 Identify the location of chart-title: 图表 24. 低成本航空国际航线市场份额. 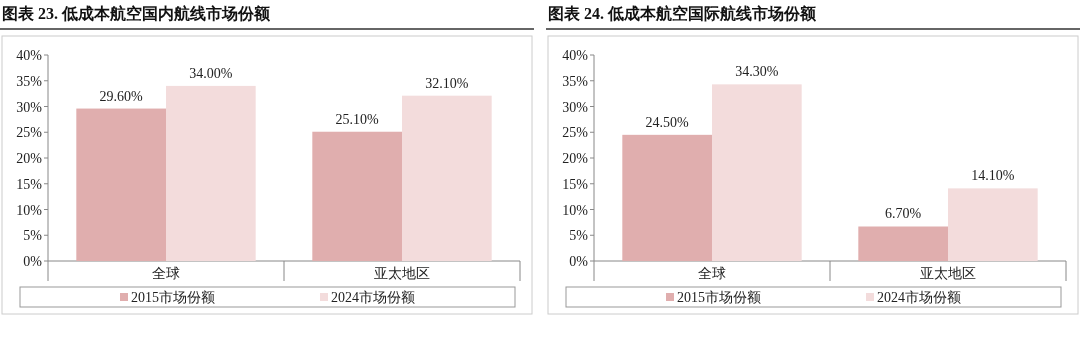
(682, 13).